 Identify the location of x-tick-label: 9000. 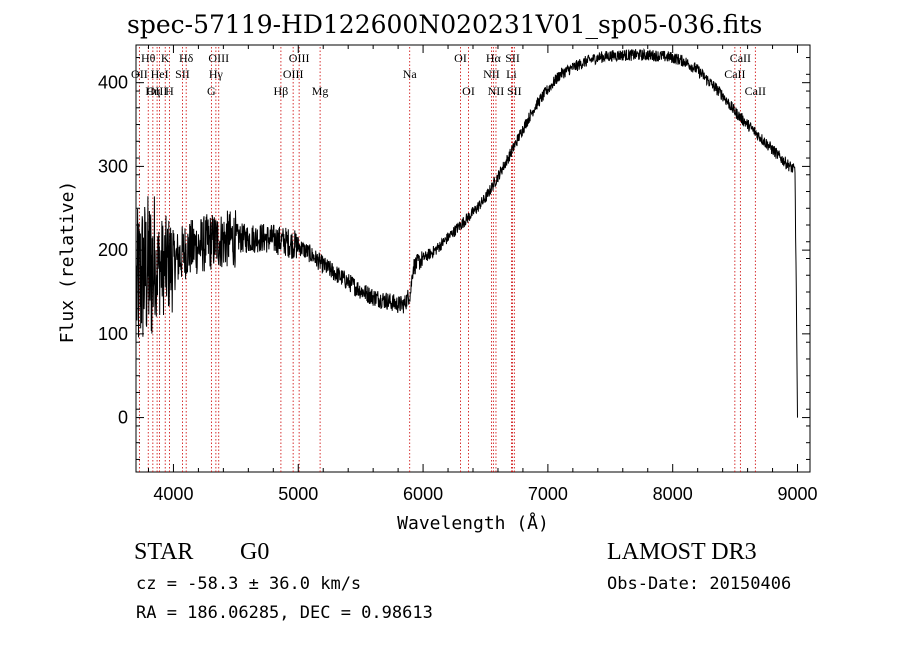
(797, 494).